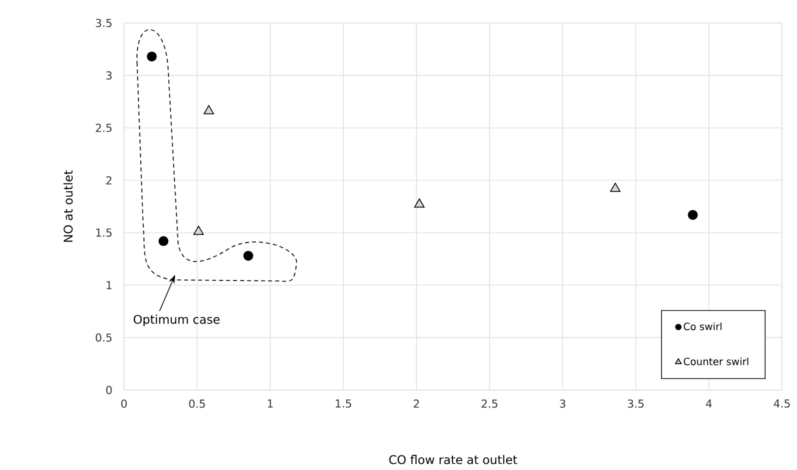 The image size is (797, 470). What do you see at coordinates (416, 404) in the screenshot?
I see `x-tick-label: 2` at bounding box center [416, 404].